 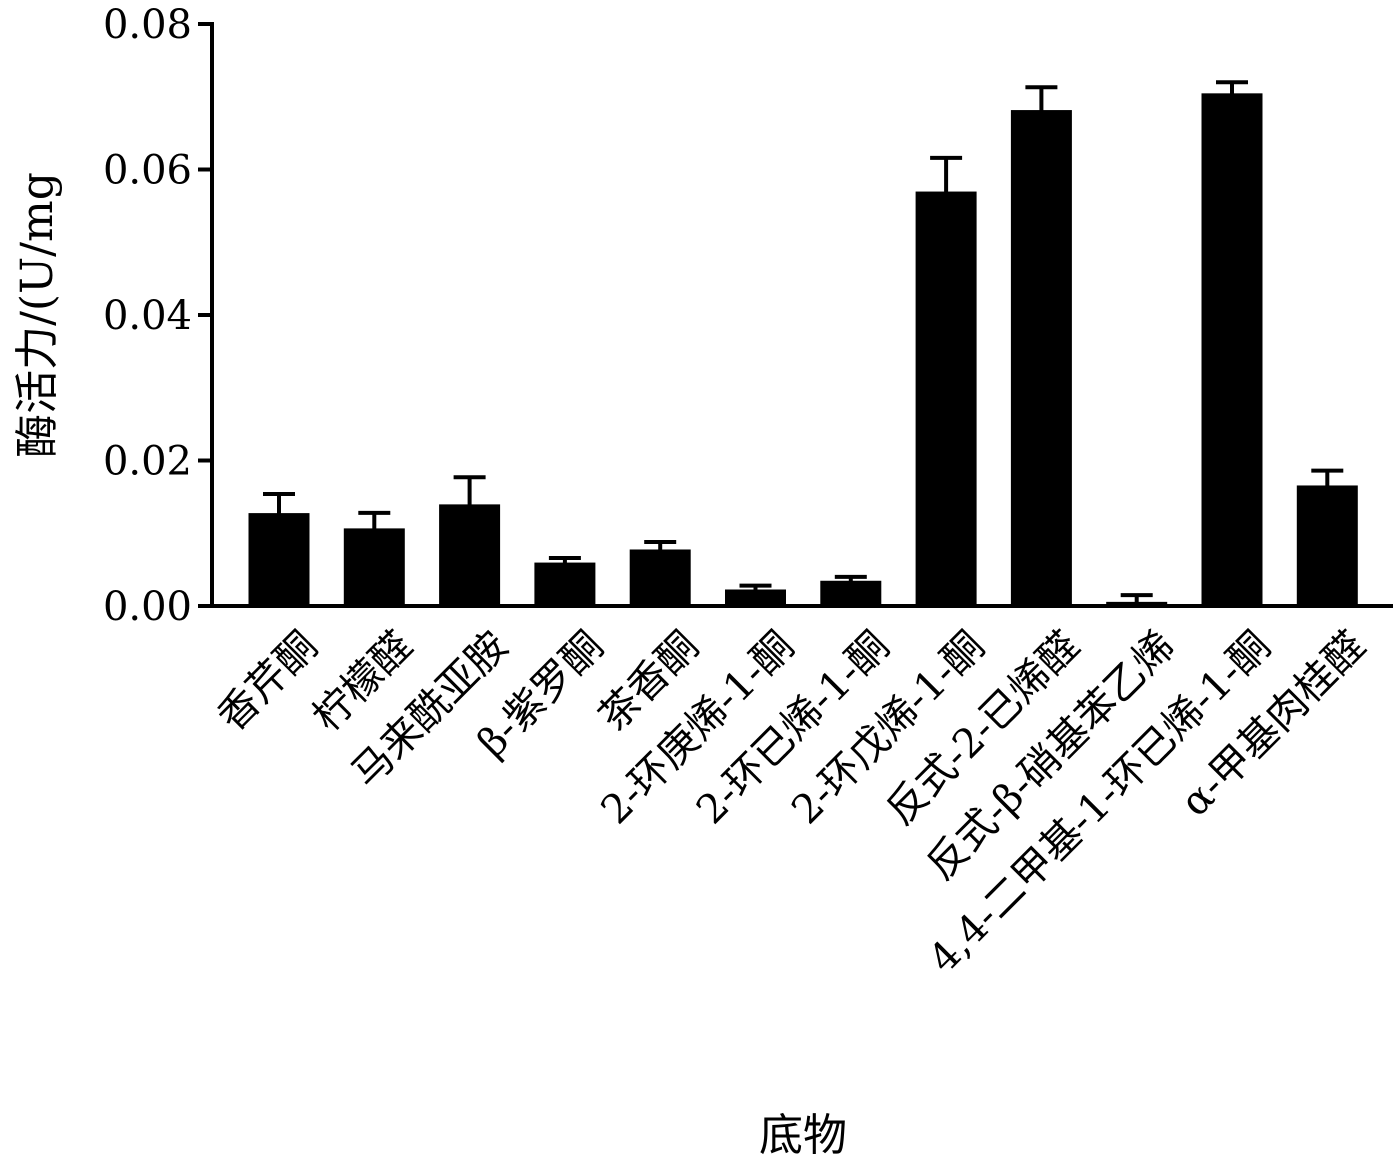 I want to click on x-category-label: 香芹酮, so click(x=267, y=681).